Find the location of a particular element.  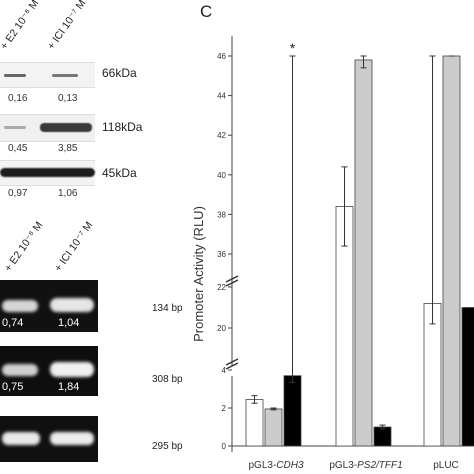

western-value: 1,06 is located at coordinates (68, 193).